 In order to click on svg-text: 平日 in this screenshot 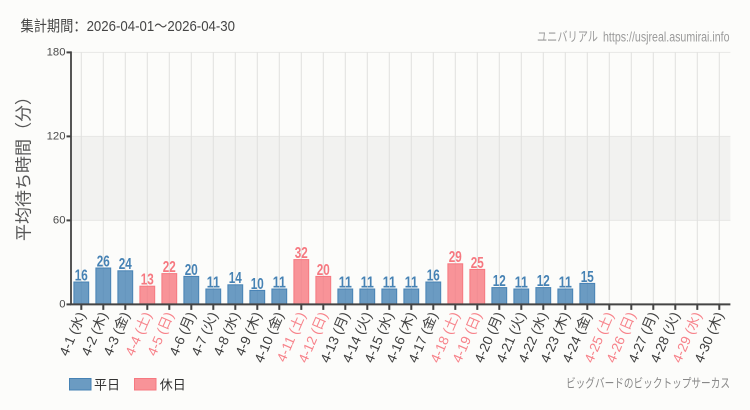, I will do `click(107, 384)`.